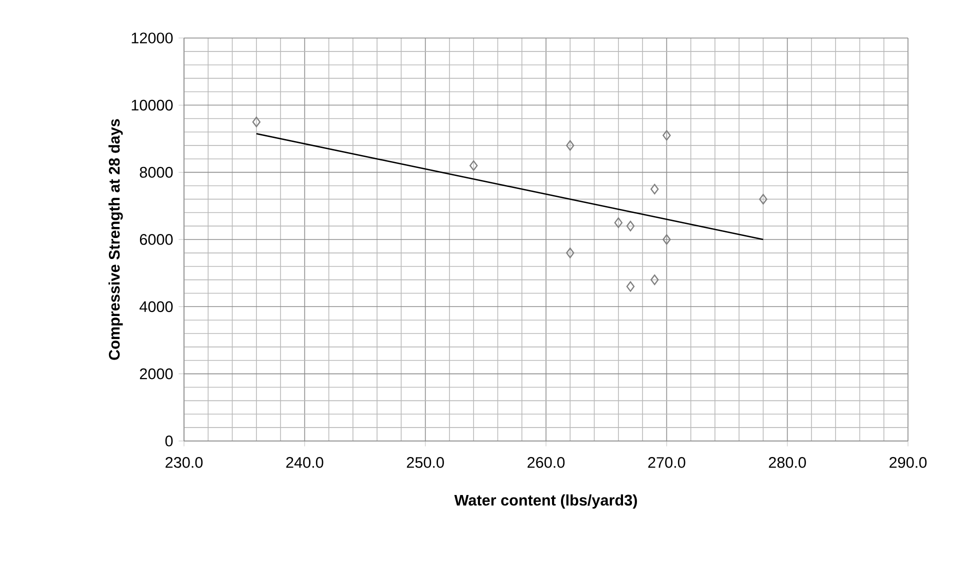 The image size is (956, 581). I want to click on y-tick-label: 8000, so click(156, 172).